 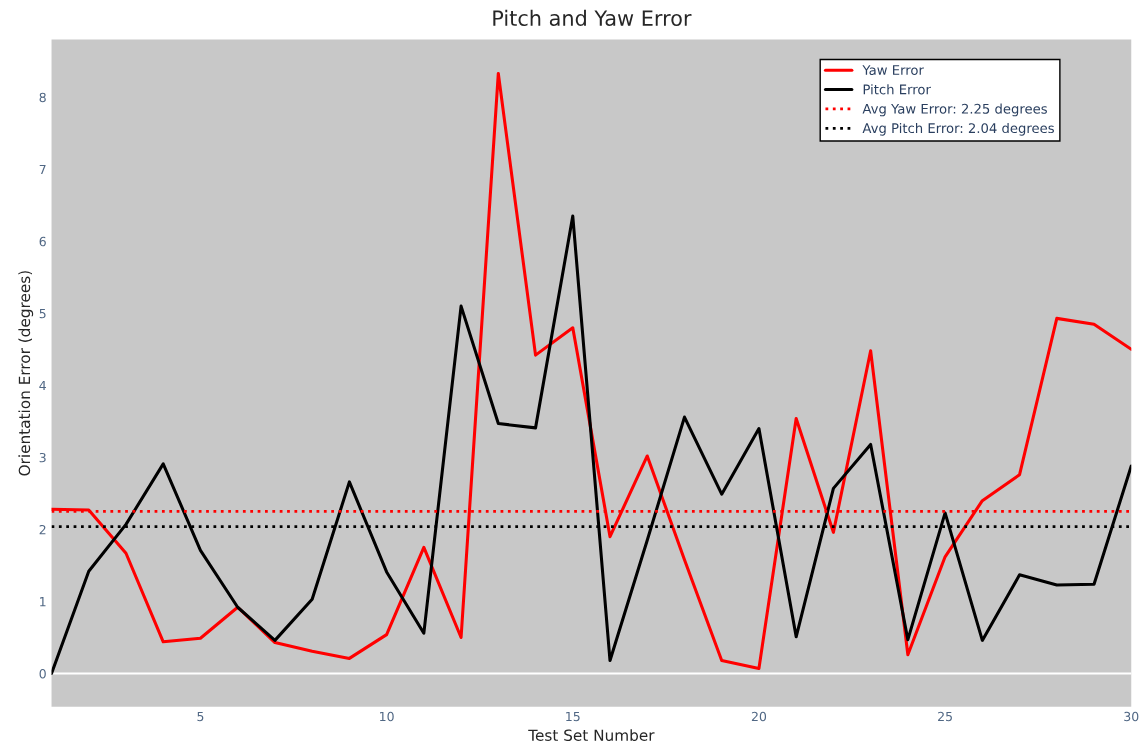 What do you see at coordinates (945, 716) in the screenshot?
I see `x-tick-label: 25` at bounding box center [945, 716].